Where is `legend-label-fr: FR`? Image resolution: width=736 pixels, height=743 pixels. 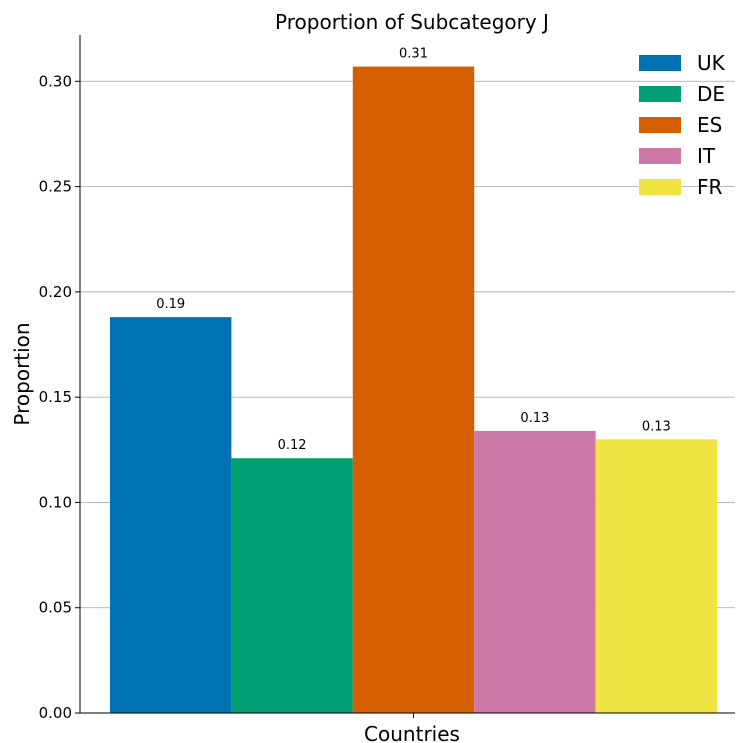
legend-label-fr: FR is located at coordinates (710, 187).